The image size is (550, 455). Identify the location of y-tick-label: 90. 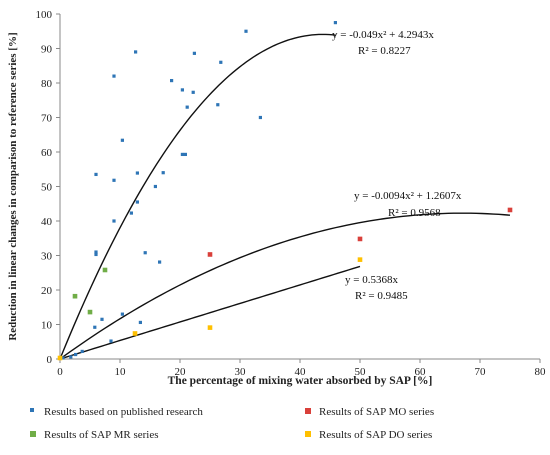
(47, 50).